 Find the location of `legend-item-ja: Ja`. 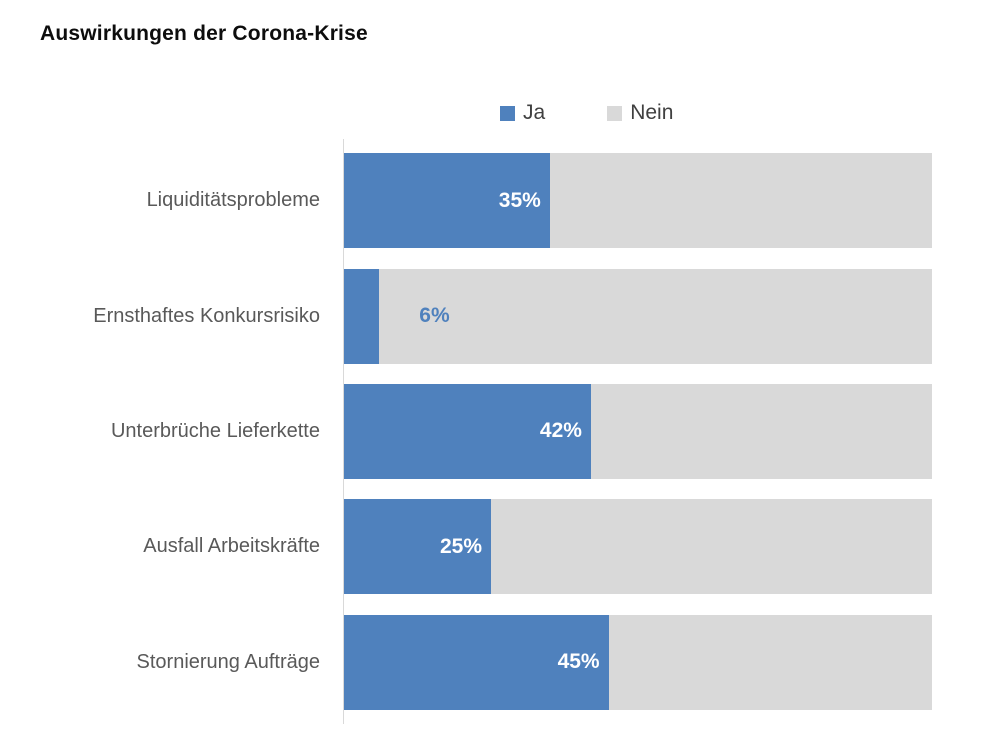

legend-item-ja: Ja is located at coordinates (522, 113).